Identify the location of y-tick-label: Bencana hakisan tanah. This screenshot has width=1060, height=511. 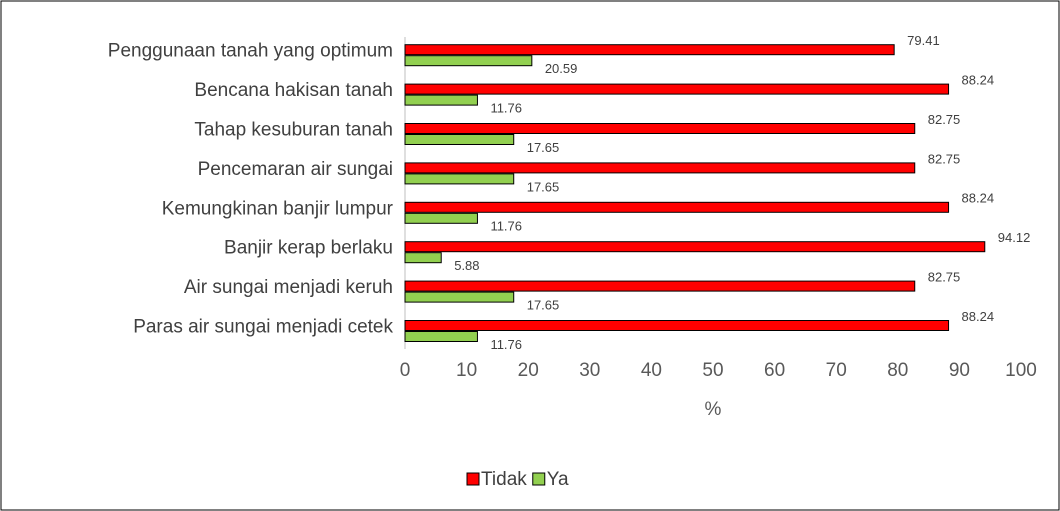
(293, 90).